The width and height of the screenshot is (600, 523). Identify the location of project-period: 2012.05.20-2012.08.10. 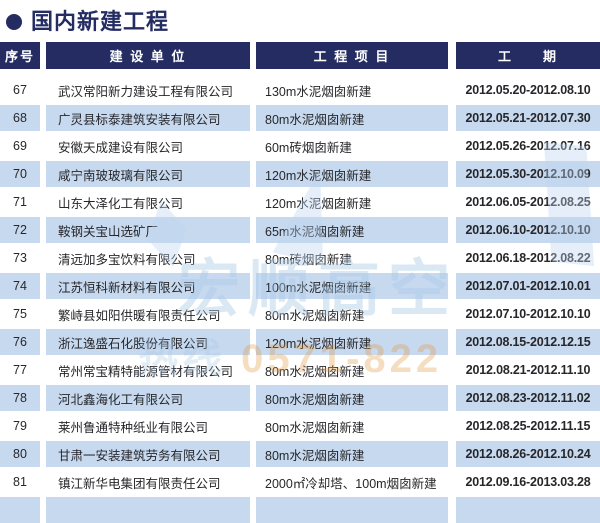
(528, 90).